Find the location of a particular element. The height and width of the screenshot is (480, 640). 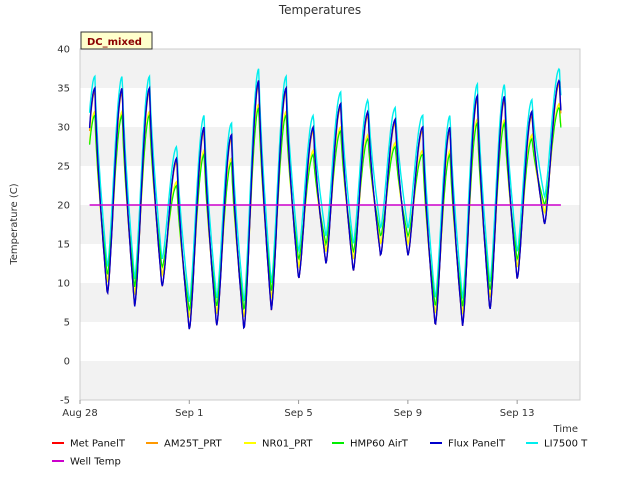

y-tick-label: 25 is located at coordinates (63, 167).